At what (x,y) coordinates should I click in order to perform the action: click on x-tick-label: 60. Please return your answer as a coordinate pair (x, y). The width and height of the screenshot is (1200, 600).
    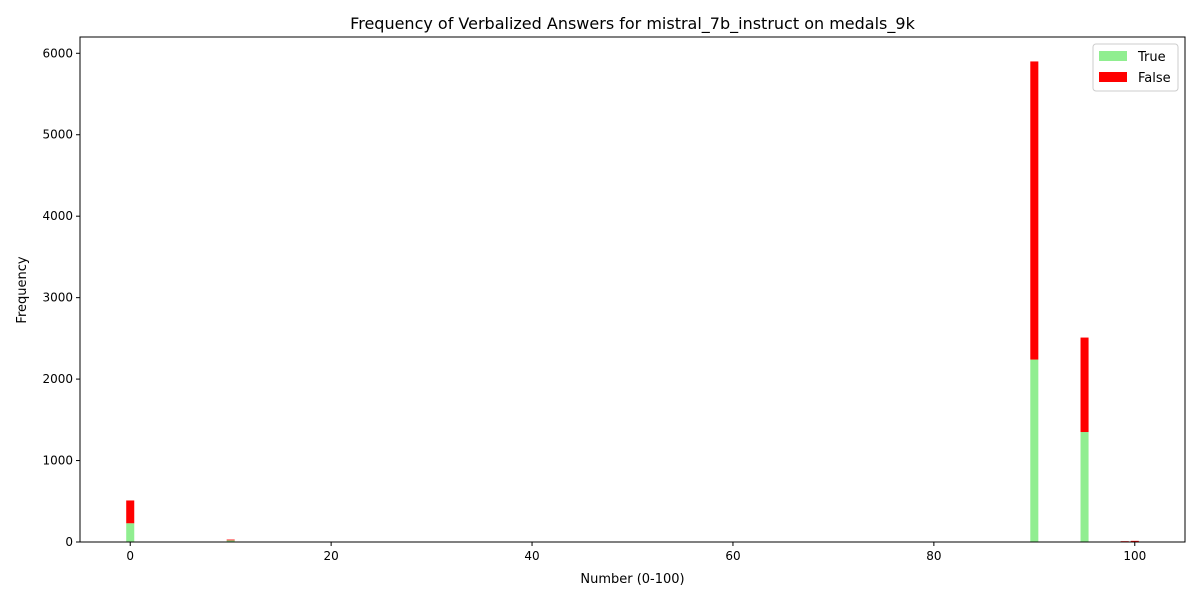
    Looking at the image, I should click on (732, 556).